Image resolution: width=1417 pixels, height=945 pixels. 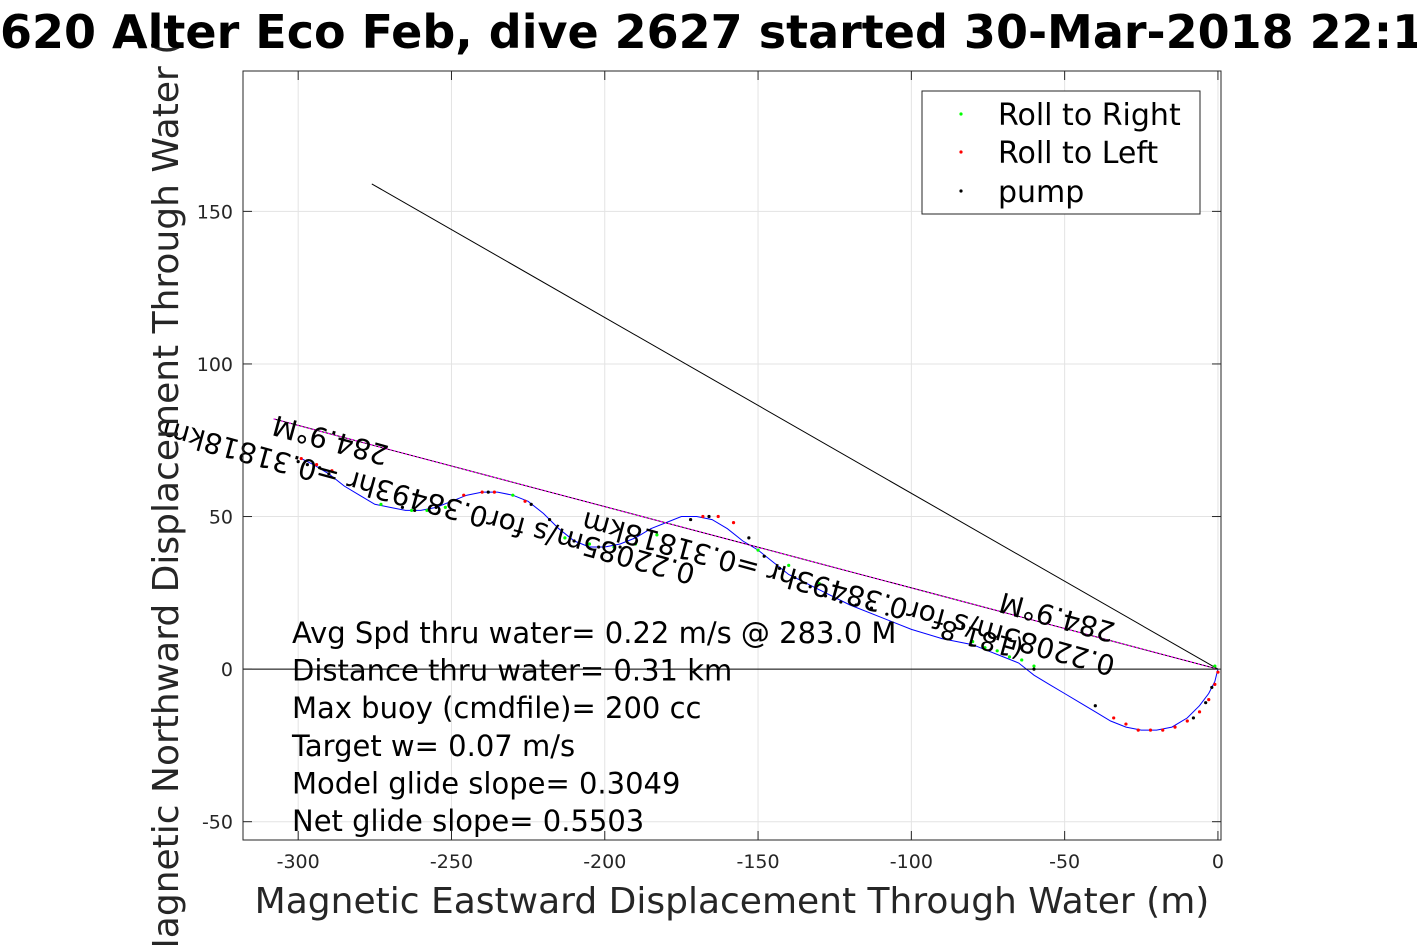 What do you see at coordinates (604, 862) in the screenshot?
I see `x-tick-label: -200` at bounding box center [604, 862].